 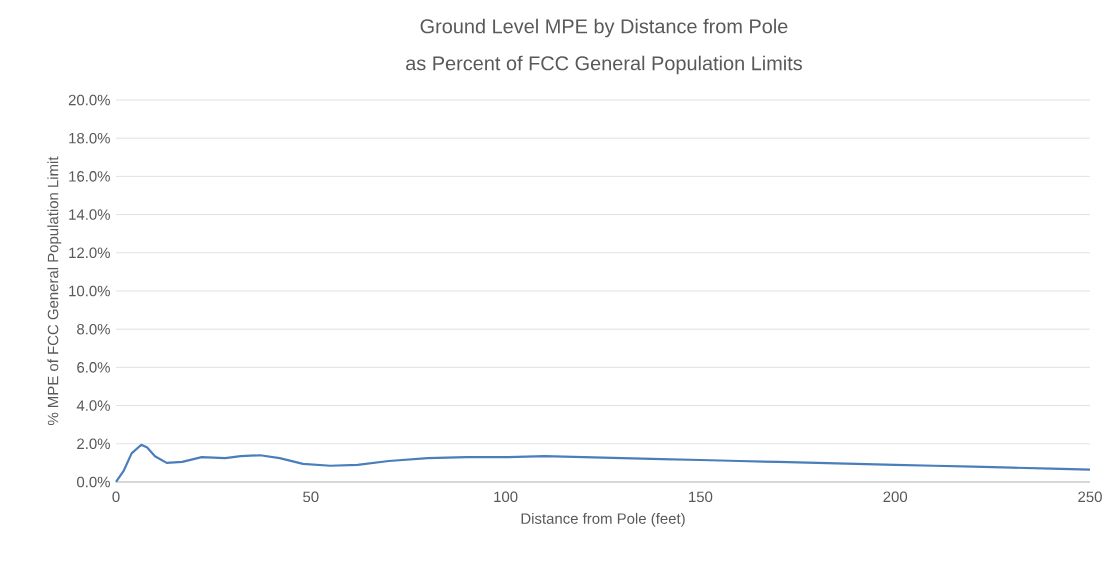 What do you see at coordinates (93, 405) in the screenshot?
I see `y-tick-label: 4.0%` at bounding box center [93, 405].